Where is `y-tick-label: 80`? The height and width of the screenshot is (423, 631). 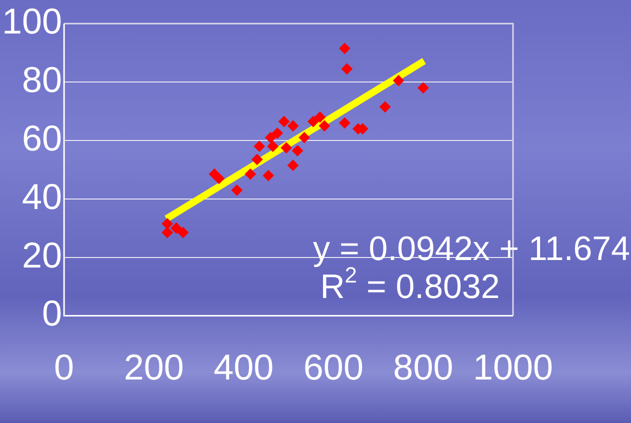 y-tick-label: 80 is located at coordinates (42, 79).